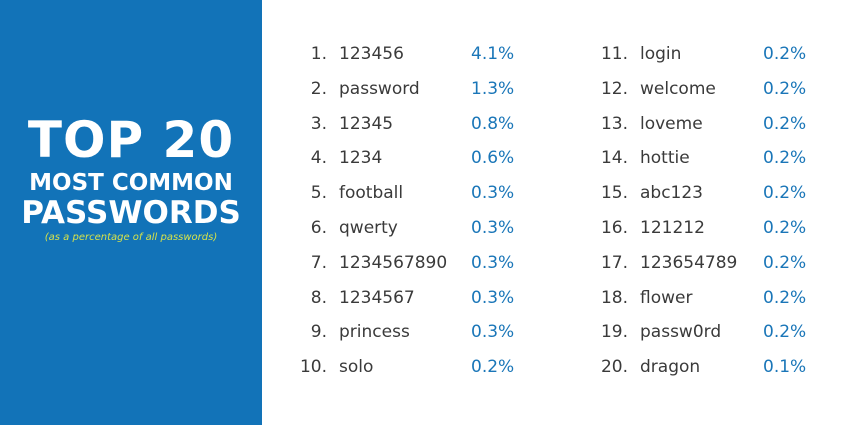 The image size is (850, 425). What do you see at coordinates (614, 332) in the screenshot?
I see `rank: 19.` at bounding box center [614, 332].